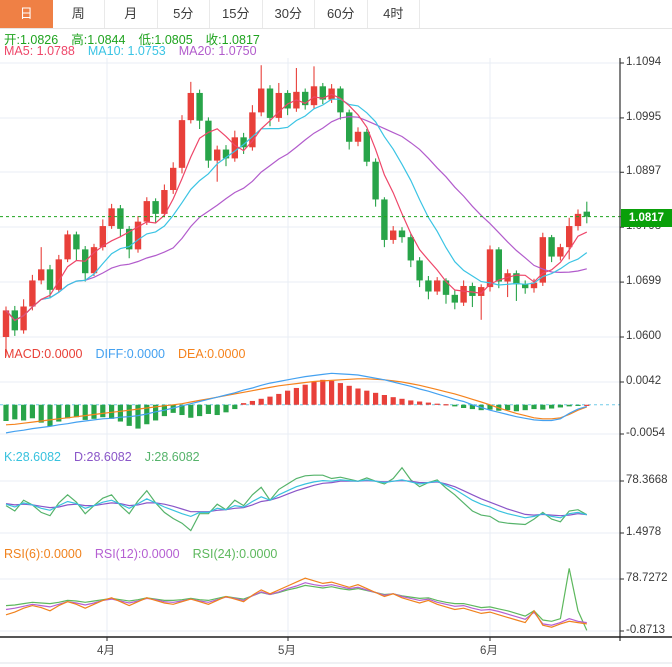 The image size is (672, 667). I want to click on tab-4时: 4时, so click(394, 14).